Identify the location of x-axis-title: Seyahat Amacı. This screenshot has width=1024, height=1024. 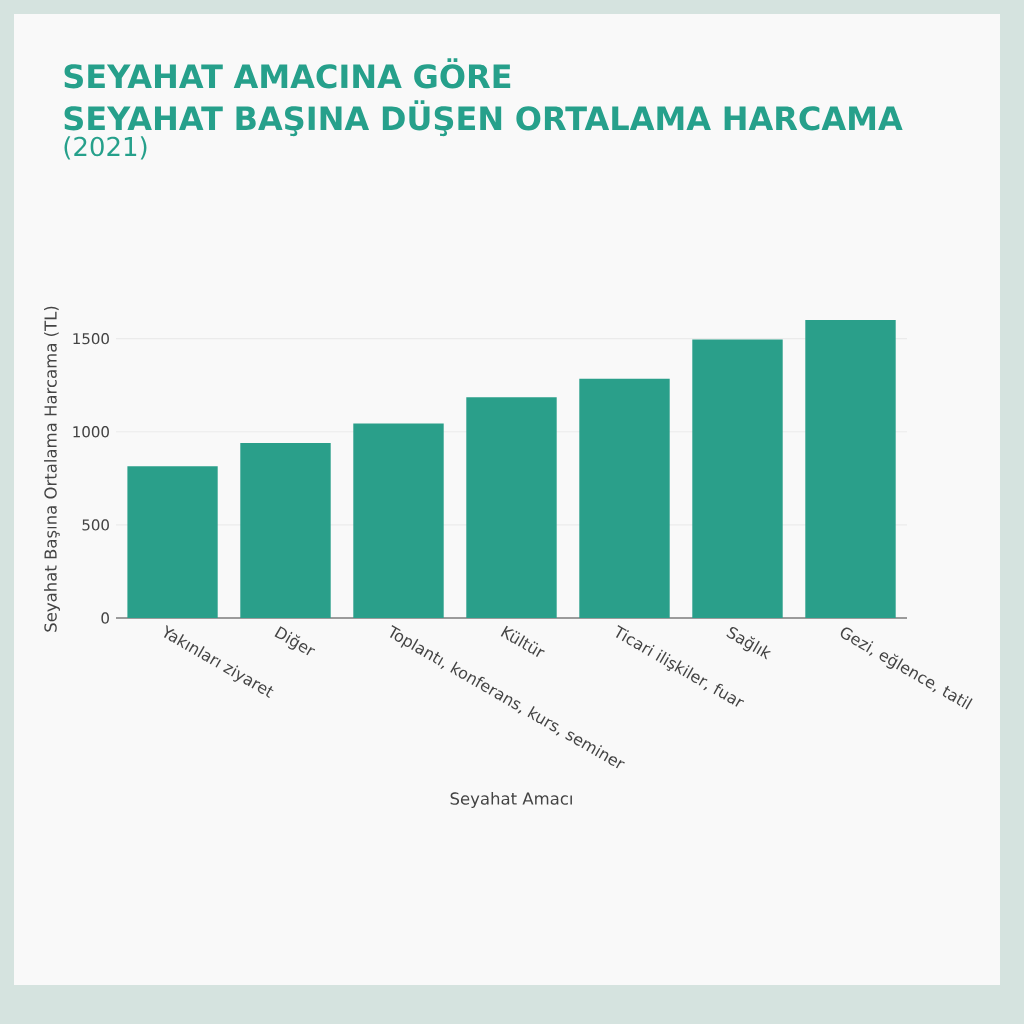
(511, 800).